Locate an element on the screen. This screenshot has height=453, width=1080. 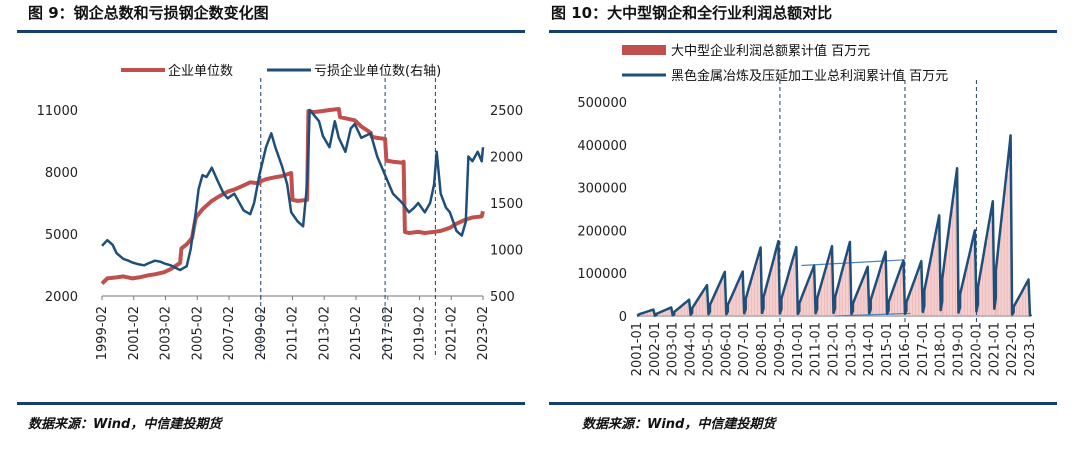
x-tick-label: 2002-01 is located at coordinates (655, 349).